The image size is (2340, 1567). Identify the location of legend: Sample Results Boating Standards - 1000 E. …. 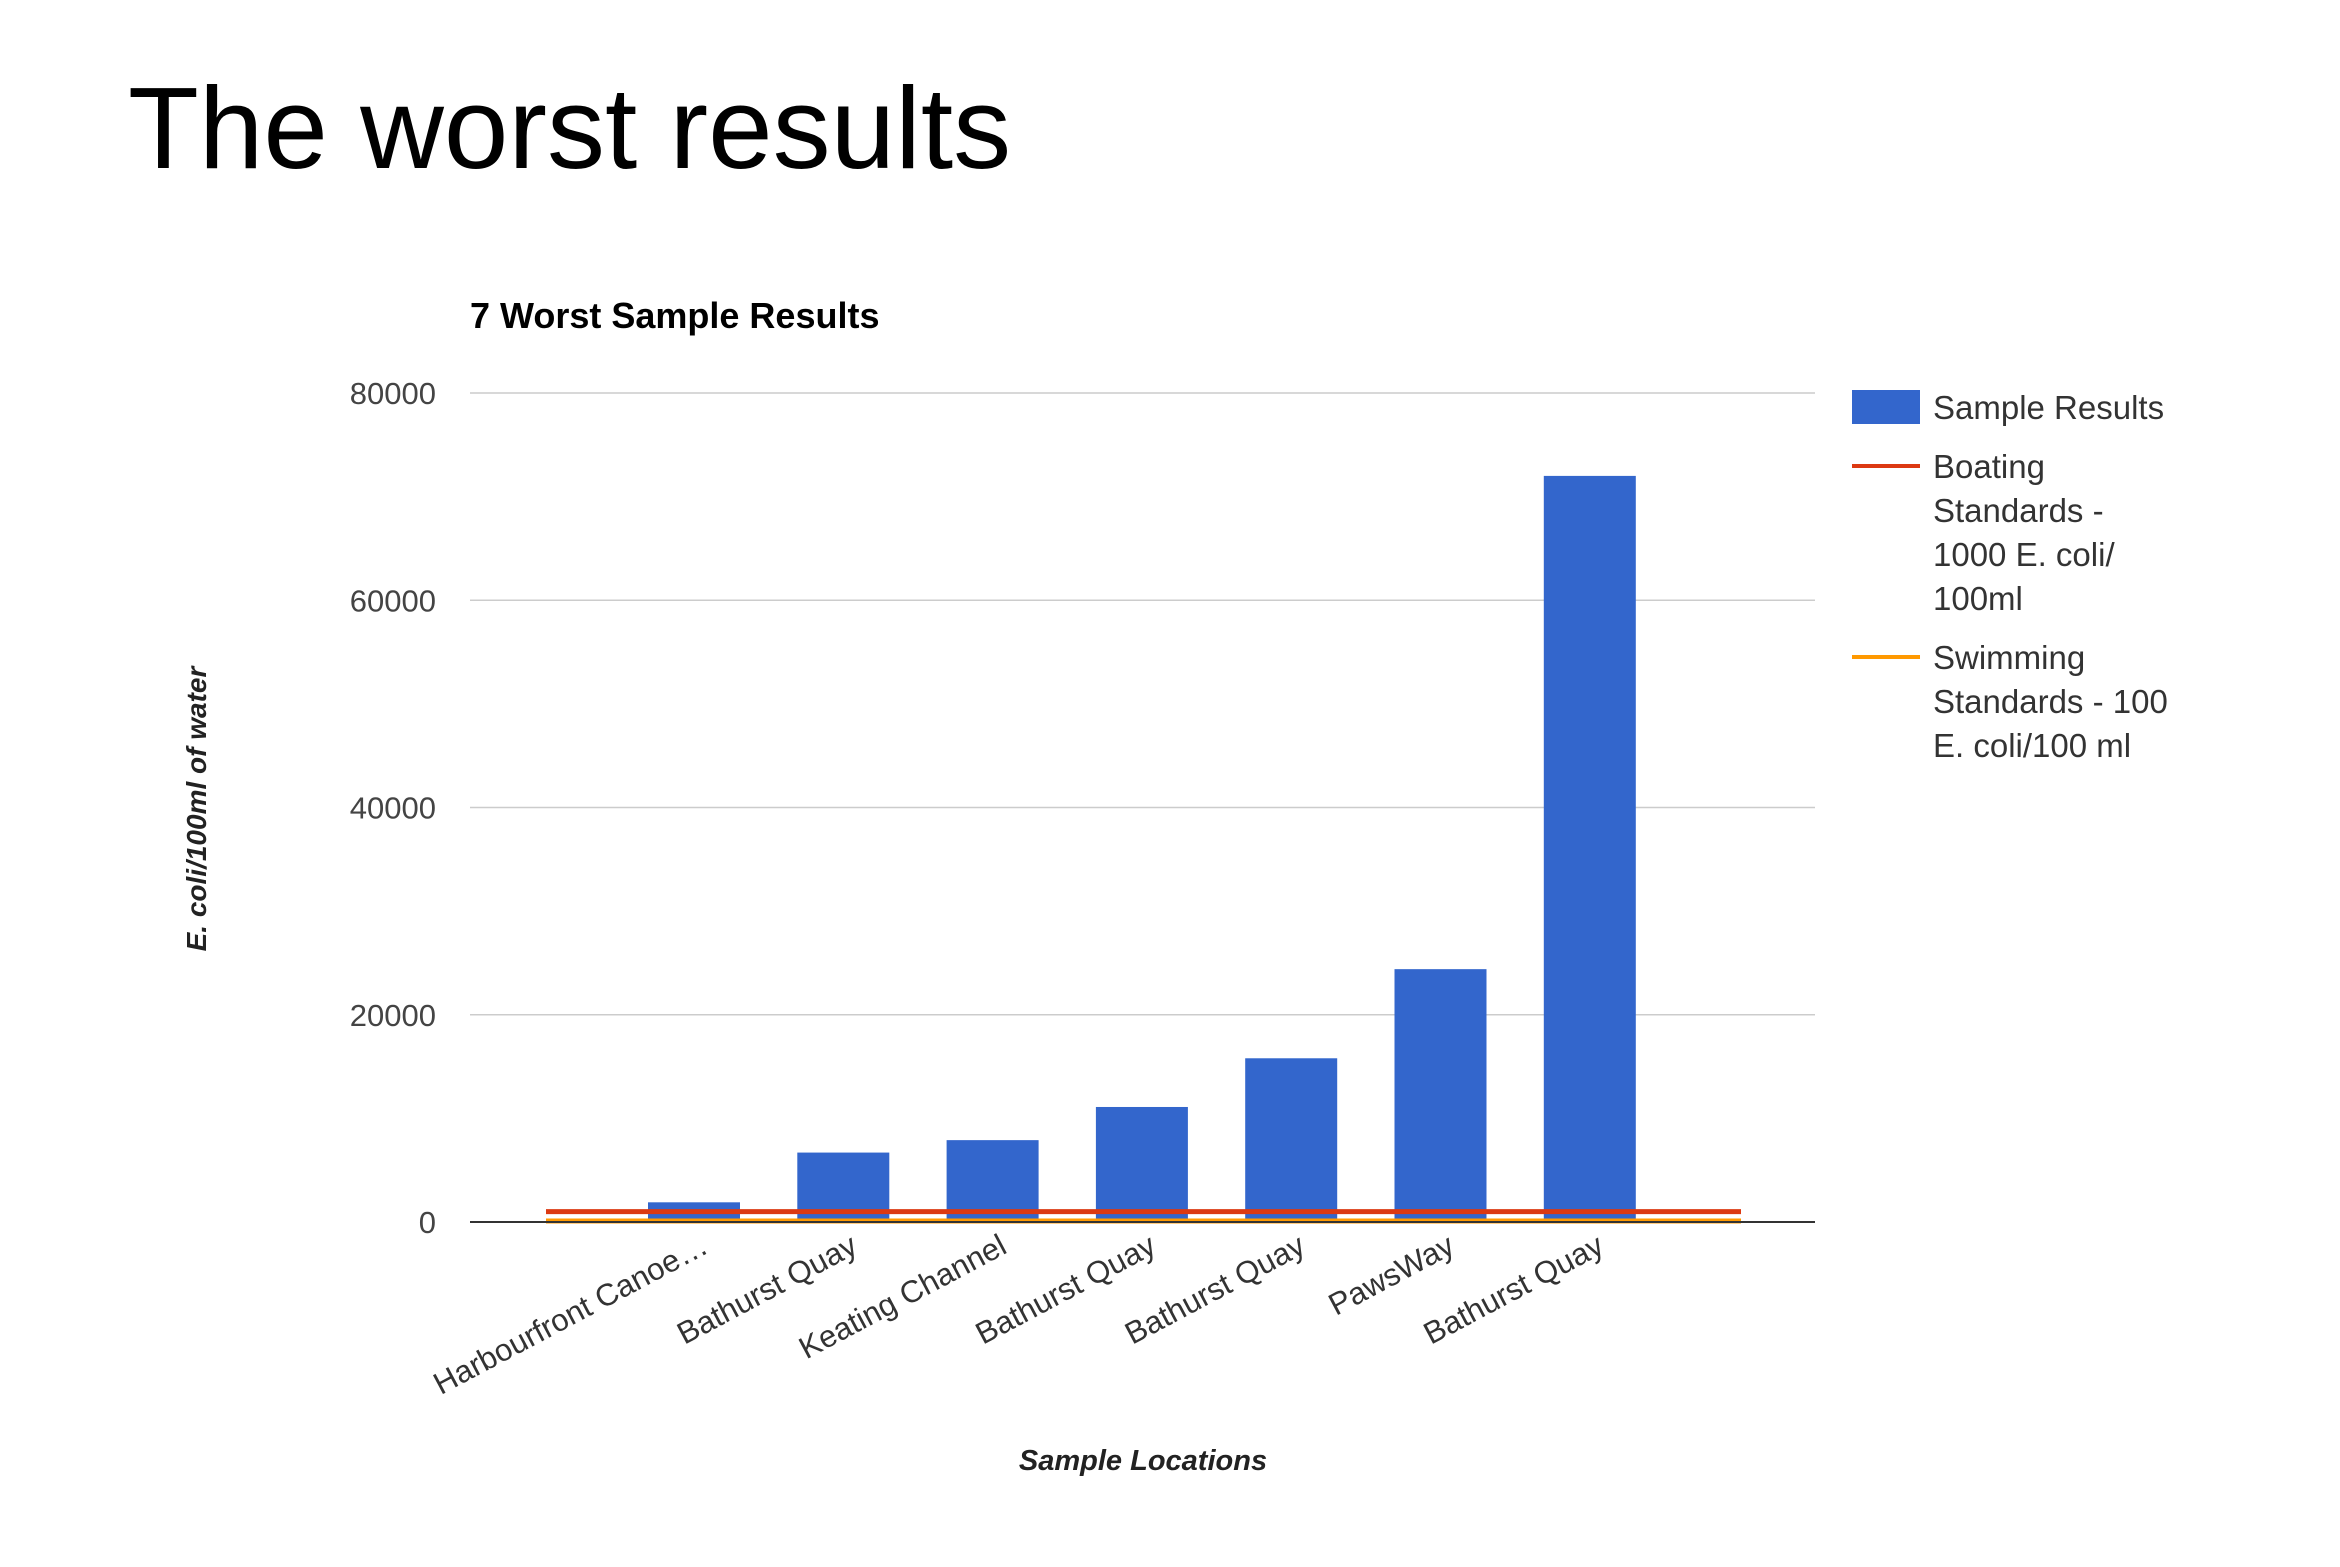
(2010, 576).